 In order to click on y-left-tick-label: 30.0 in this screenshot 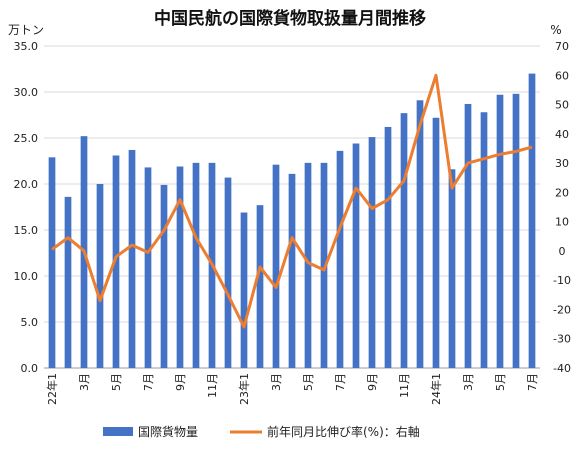, I will do `click(26, 92)`.